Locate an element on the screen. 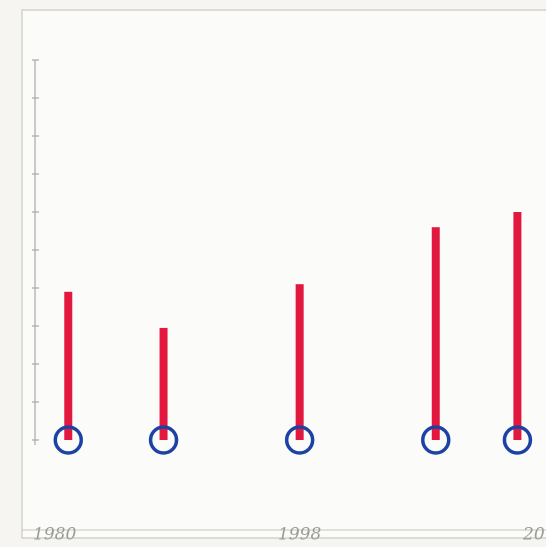 The width and height of the screenshot is (546, 547). x-tick-label: 1998 is located at coordinates (299, 535).